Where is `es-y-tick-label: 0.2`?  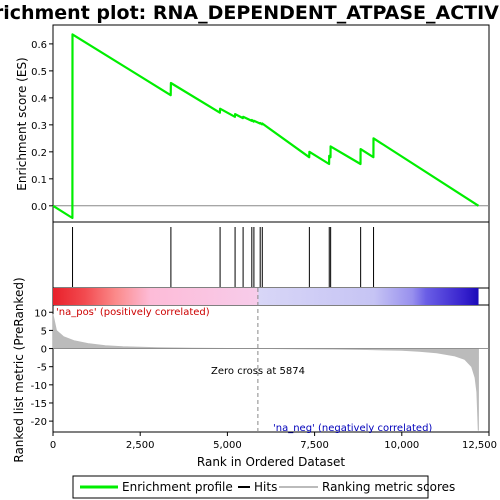
es-y-tick-label: 0.2 is located at coordinates (39, 153).